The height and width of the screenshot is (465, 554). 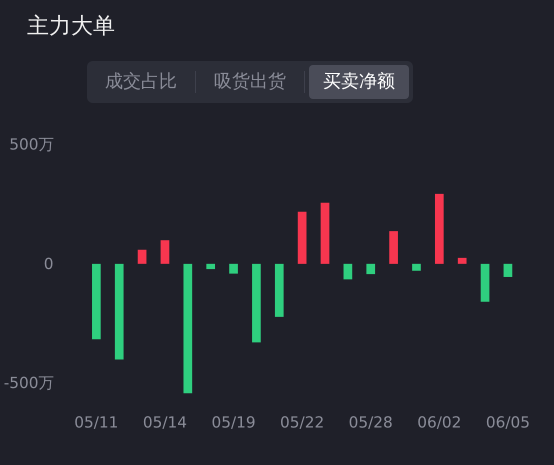 What do you see at coordinates (233, 423) in the screenshot?
I see `x-tick-label: 05/19` at bounding box center [233, 423].